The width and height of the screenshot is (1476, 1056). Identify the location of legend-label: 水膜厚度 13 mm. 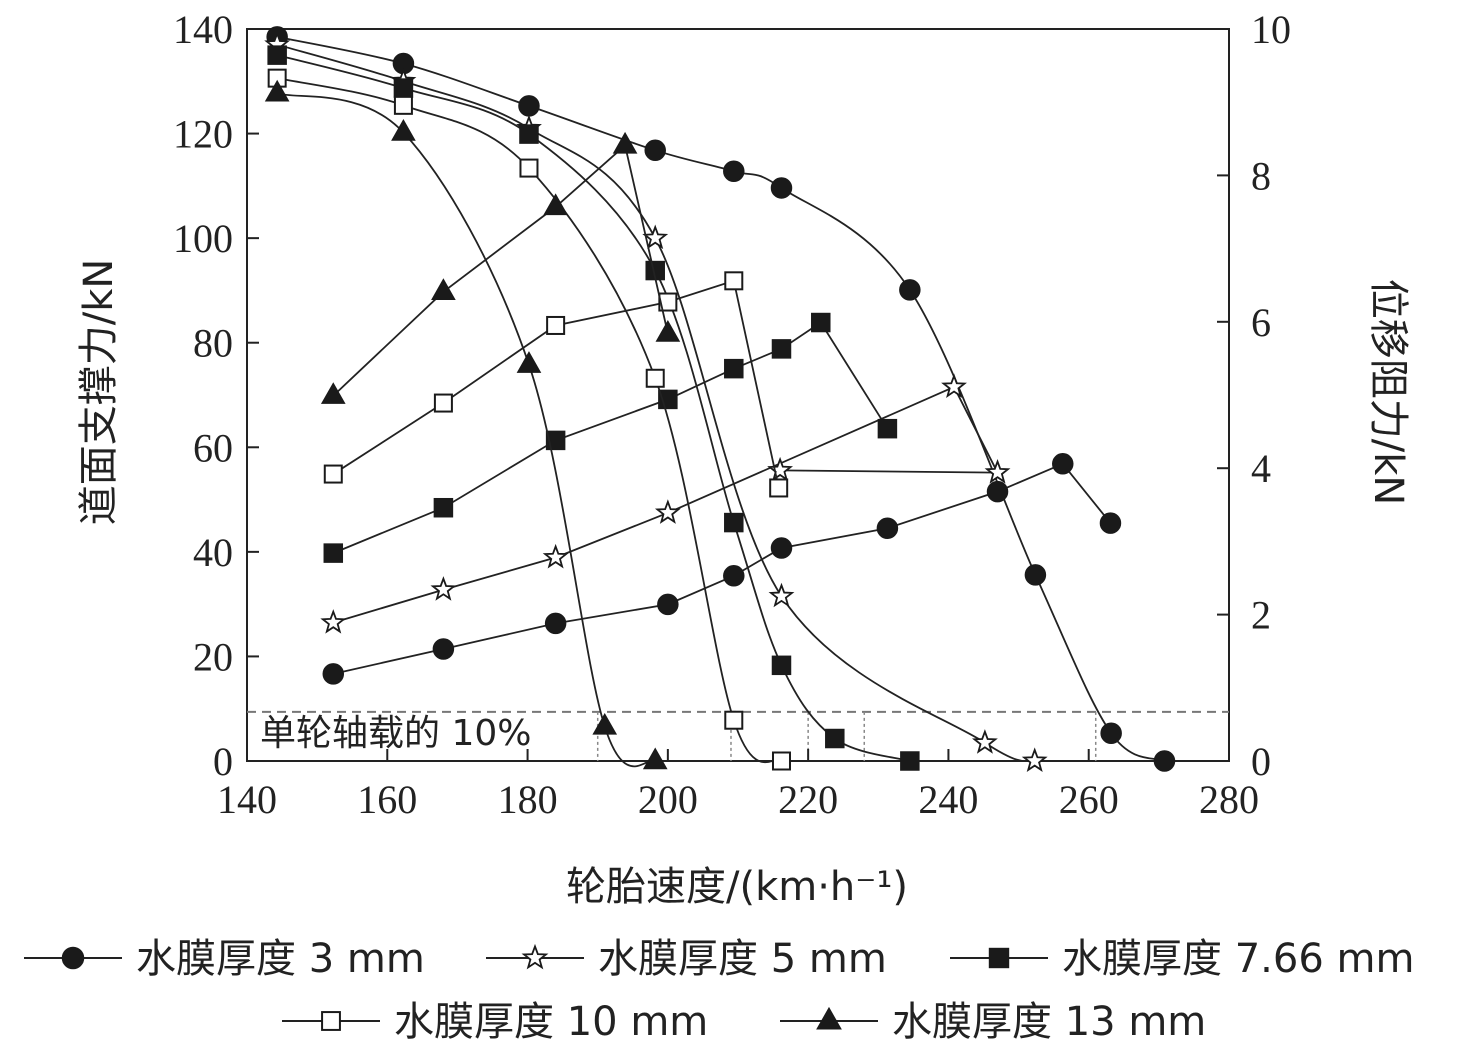
(1049, 1022).